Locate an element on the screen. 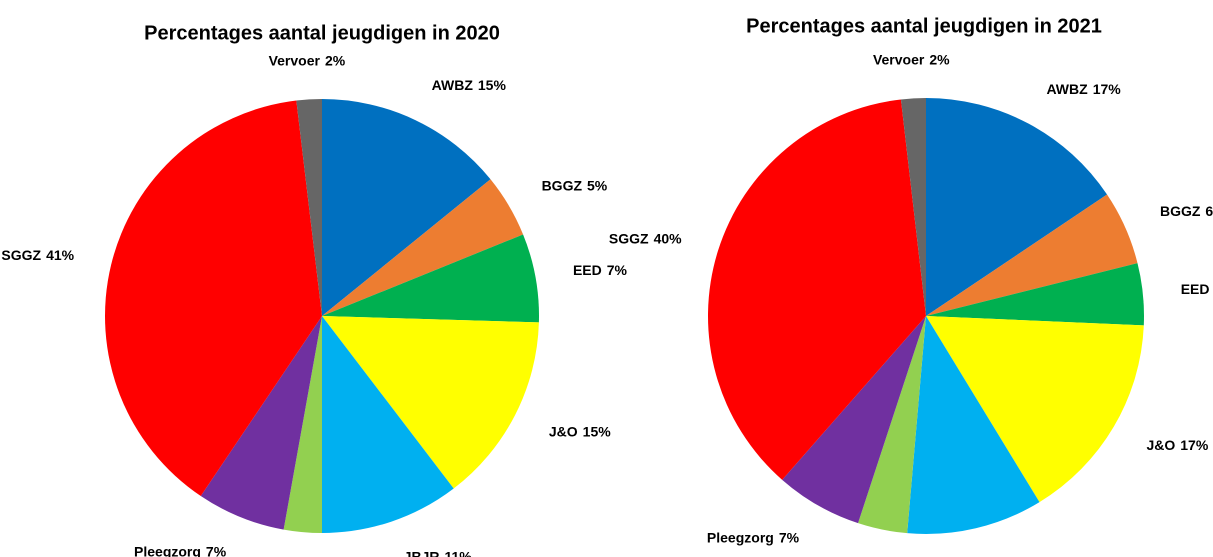 This screenshot has height=557, width=1213. slice-label: J&O 15% is located at coordinates (580, 431).